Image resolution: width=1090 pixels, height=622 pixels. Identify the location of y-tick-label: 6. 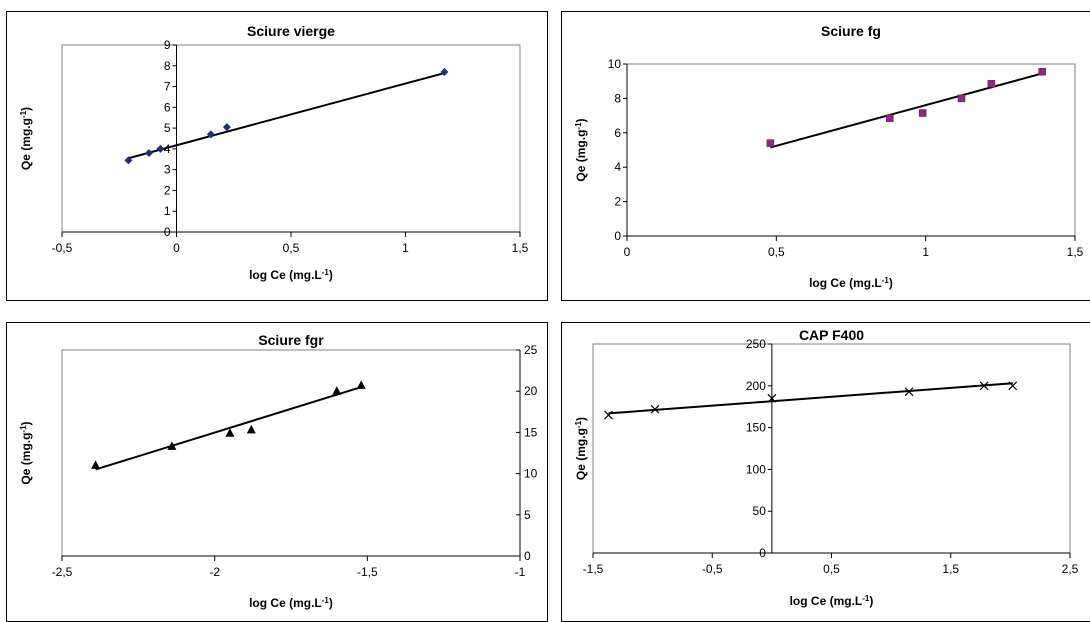
(167, 107).